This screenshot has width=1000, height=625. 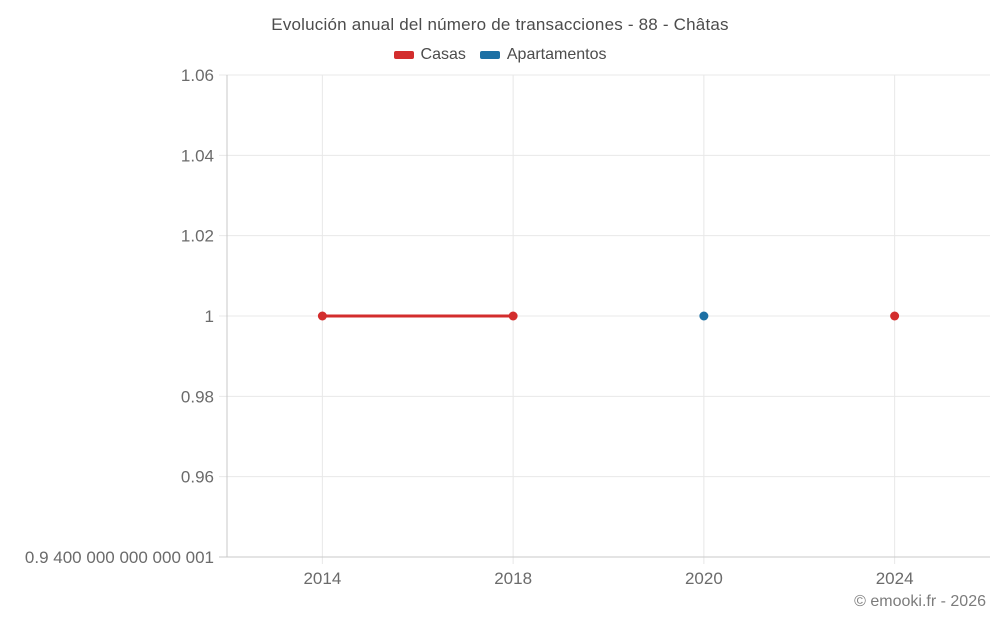 I want to click on casas-series-swatch-icon, so click(x=403, y=55).